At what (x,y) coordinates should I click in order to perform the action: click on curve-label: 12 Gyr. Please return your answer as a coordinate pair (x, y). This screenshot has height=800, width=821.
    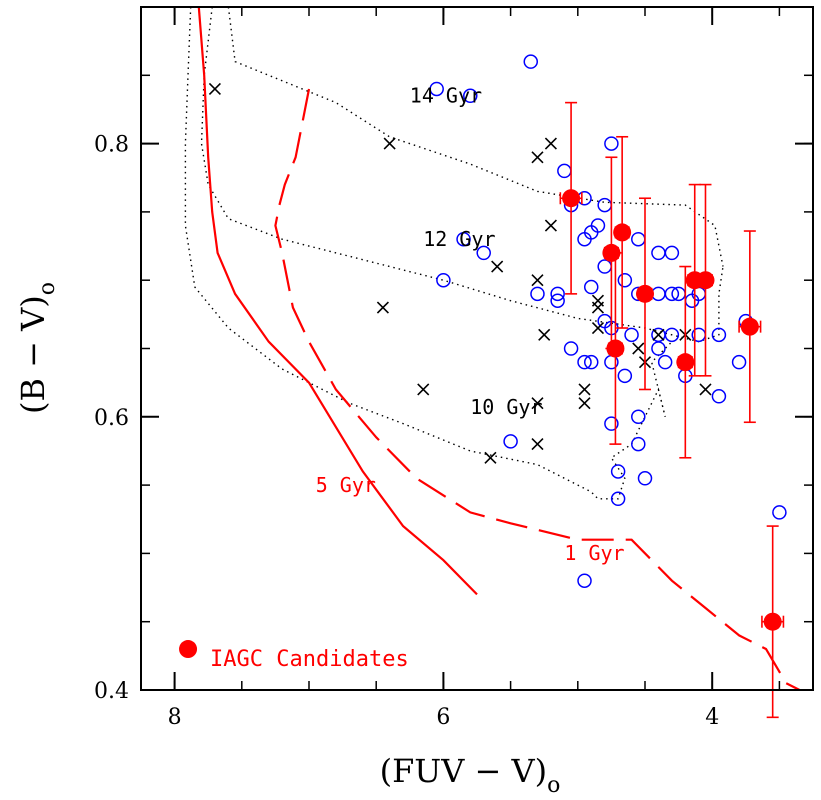
    Looking at the image, I should click on (459, 239).